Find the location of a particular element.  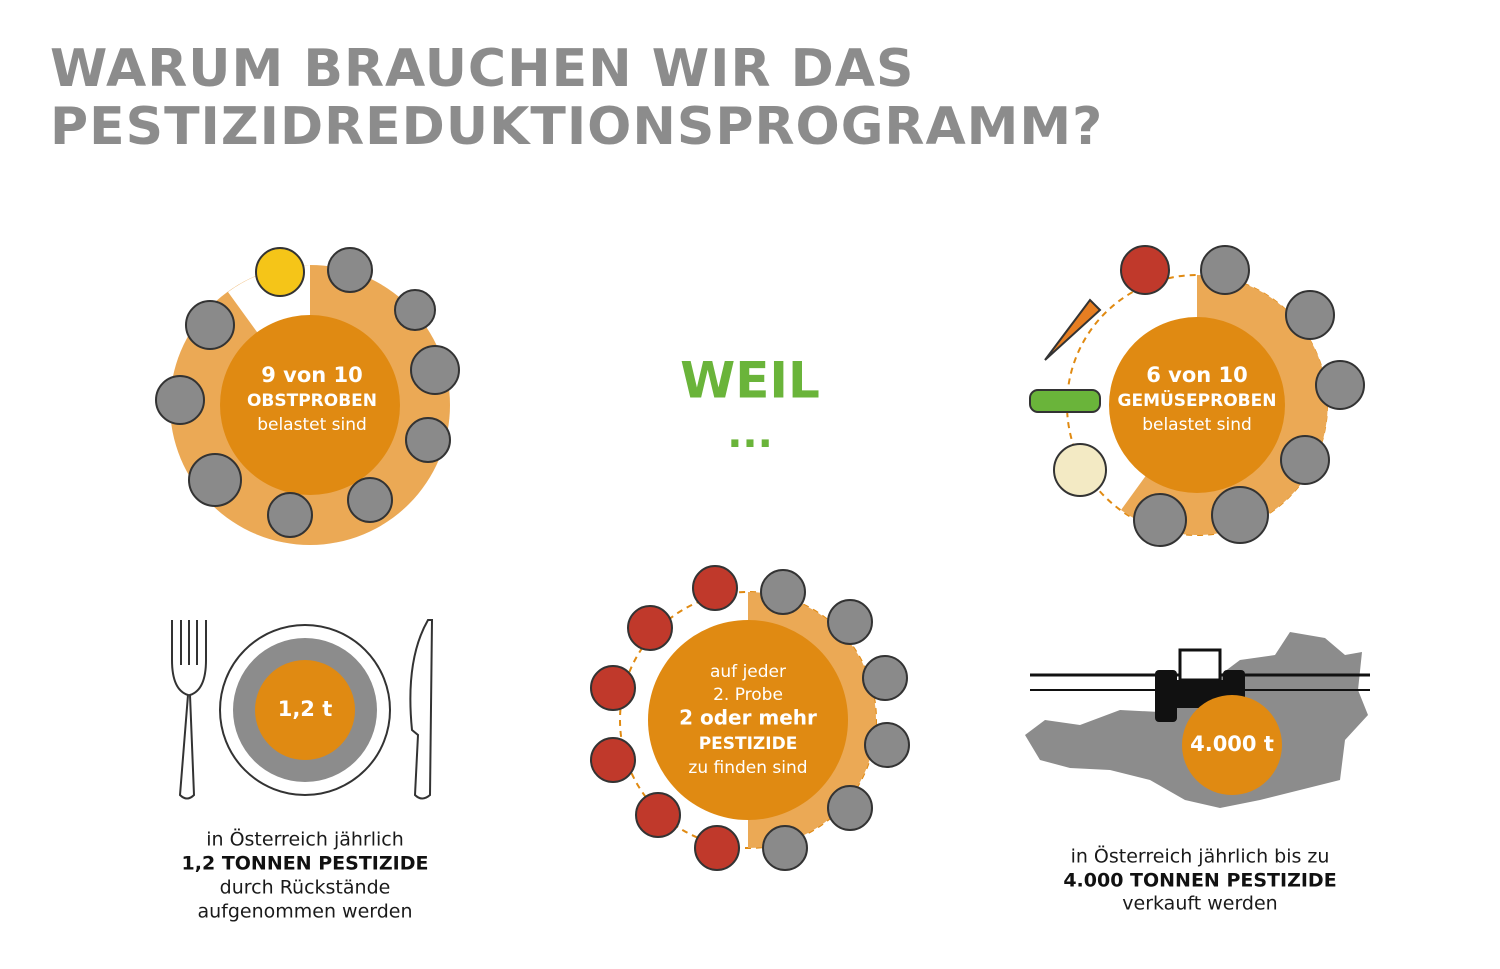

plate-amount: 1,2 t is located at coordinates (305, 709).